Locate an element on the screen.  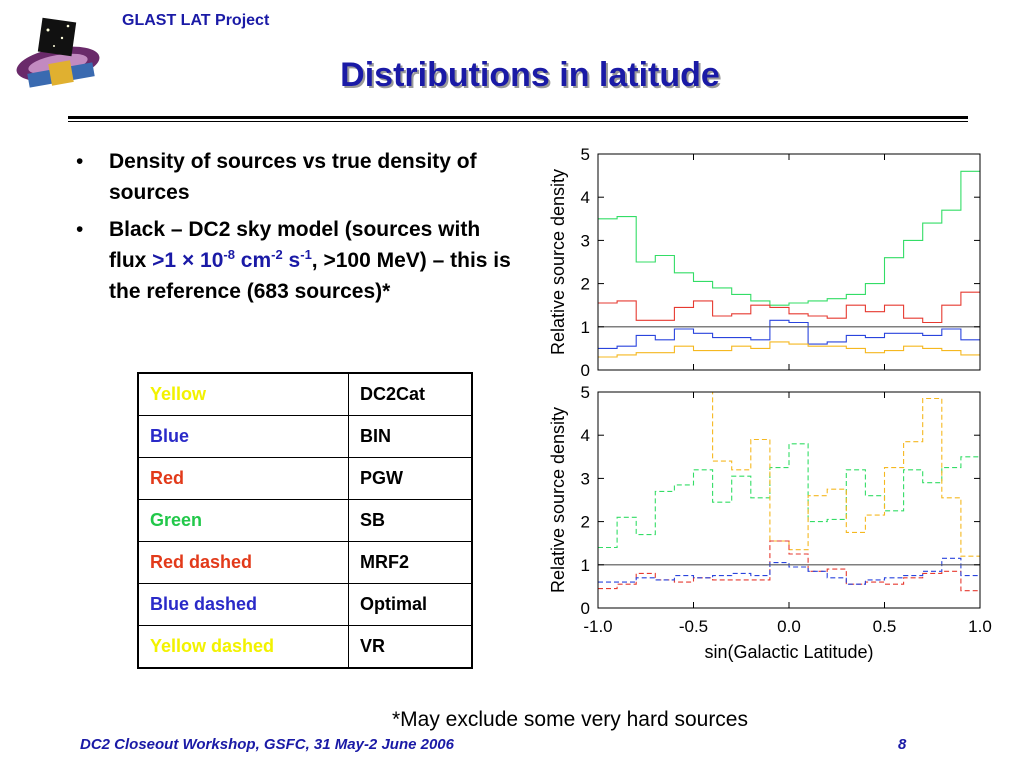
legend-label: Yellow dashed is located at coordinates (243, 647).